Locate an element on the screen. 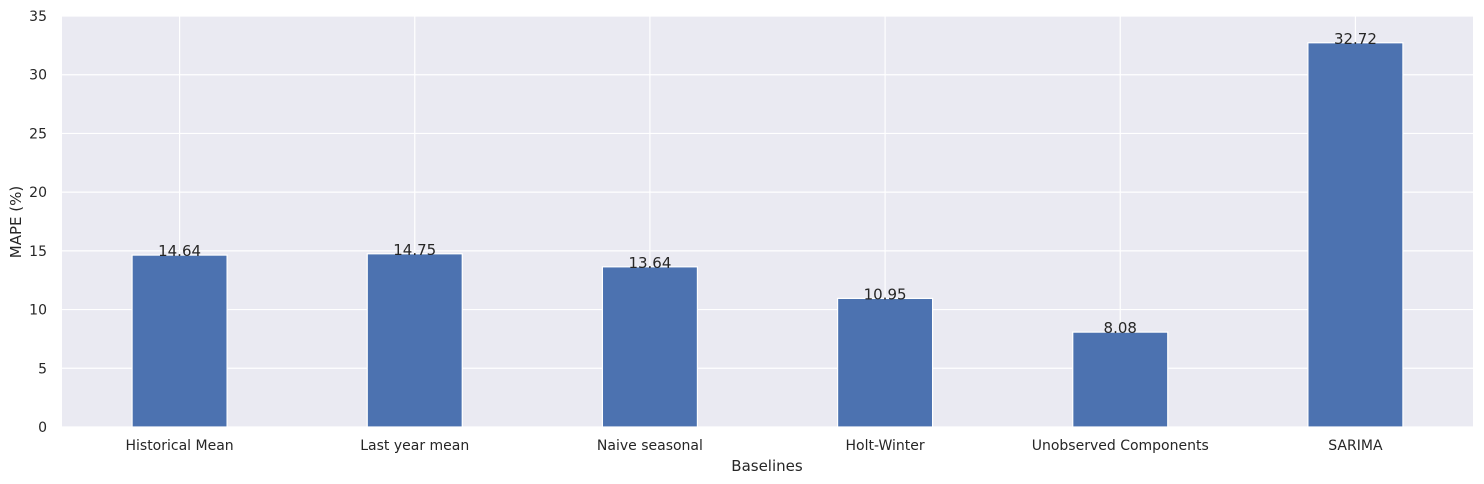 Image resolution: width=1484 pixels, height=484 pixels. bar-value-label: 14.64 is located at coordinates (179, 251).